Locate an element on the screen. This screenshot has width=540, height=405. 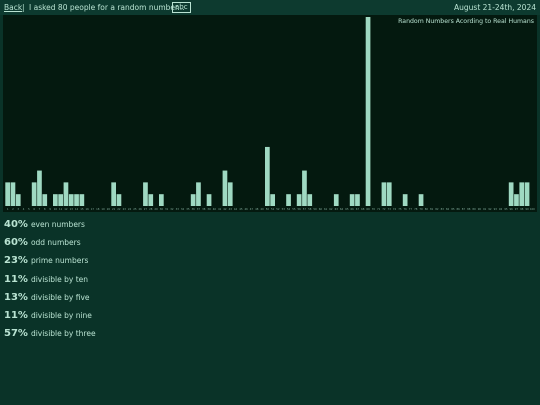
stat-percent: 23% is located at coordinates (16, 261).